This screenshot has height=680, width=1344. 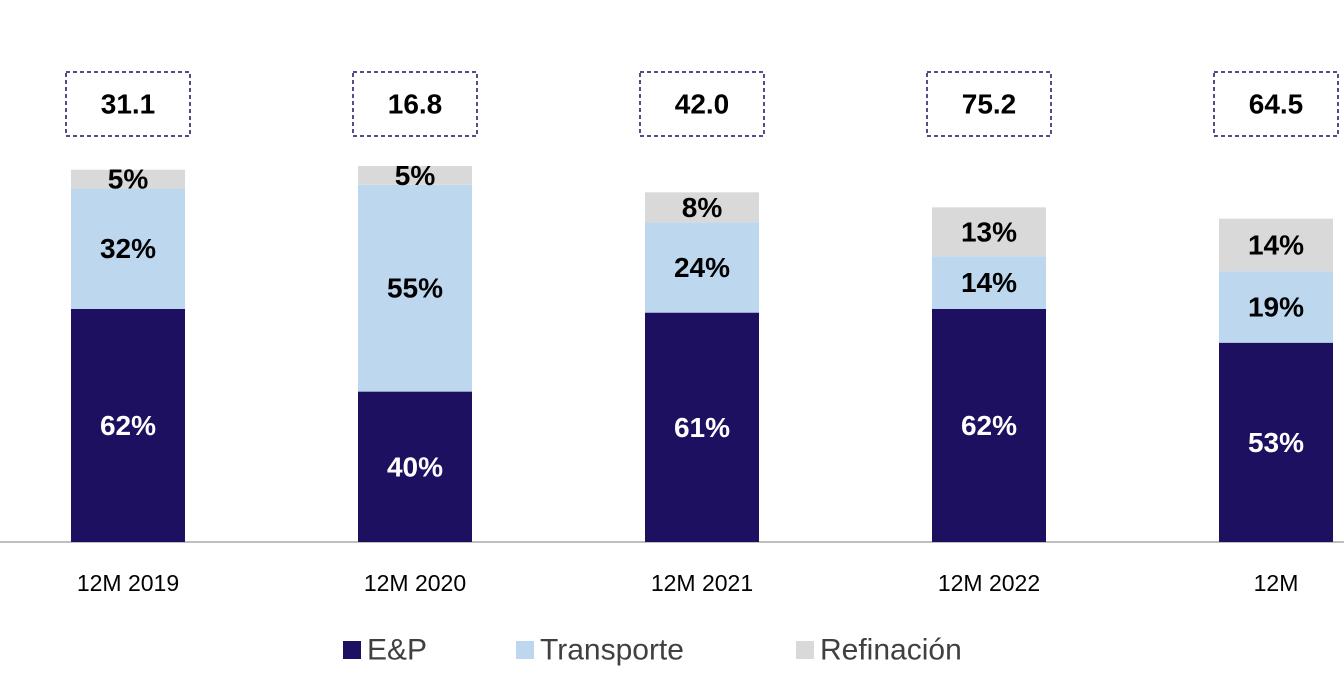 I want to click on total-label: 42.0, so click(x=702, y=104).